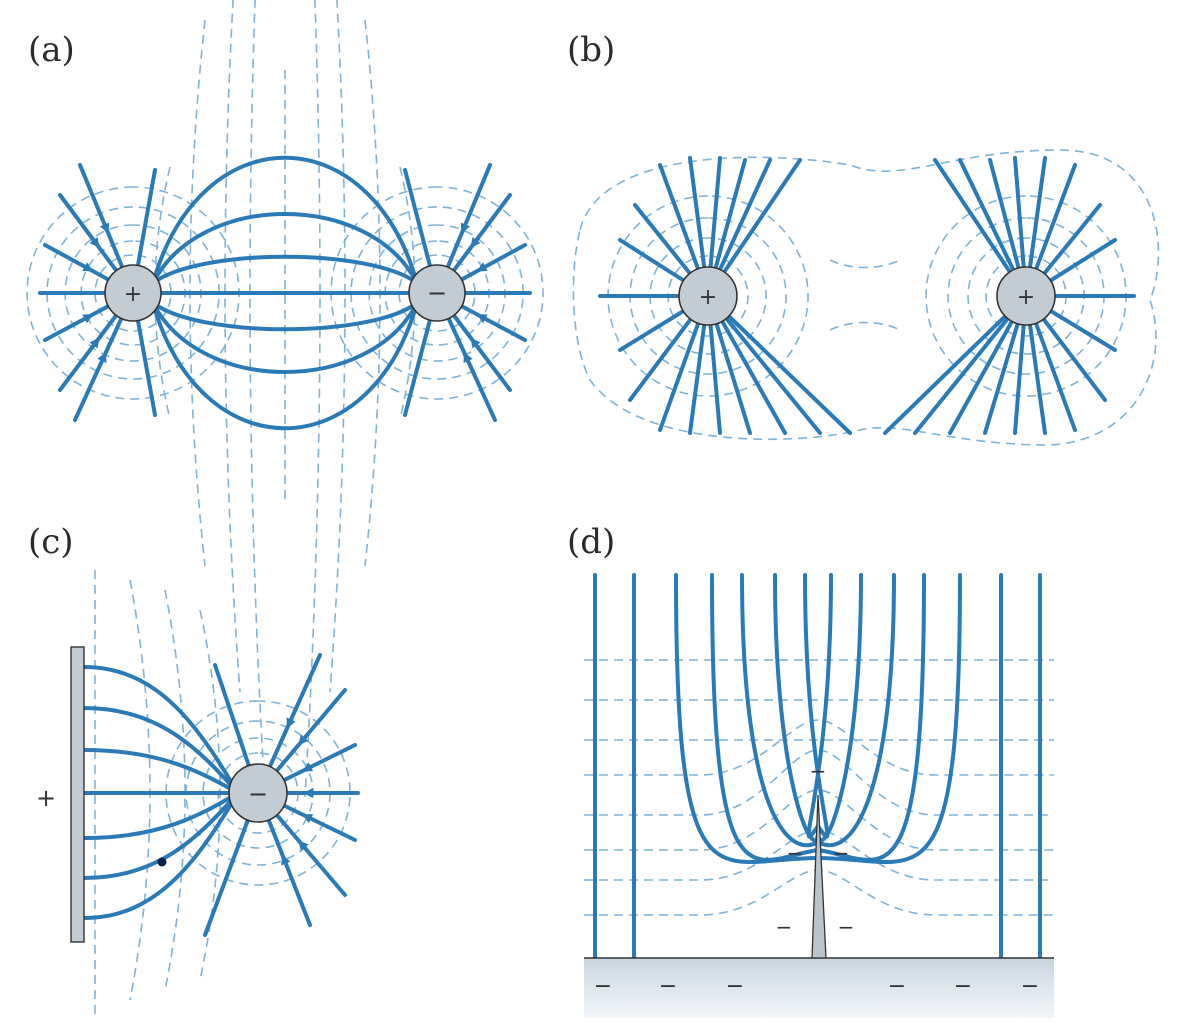 The height and width of the screenshot is (1032, 1200). I want to click on panel-b-positive-charge-right: +, so click(1026, 296).